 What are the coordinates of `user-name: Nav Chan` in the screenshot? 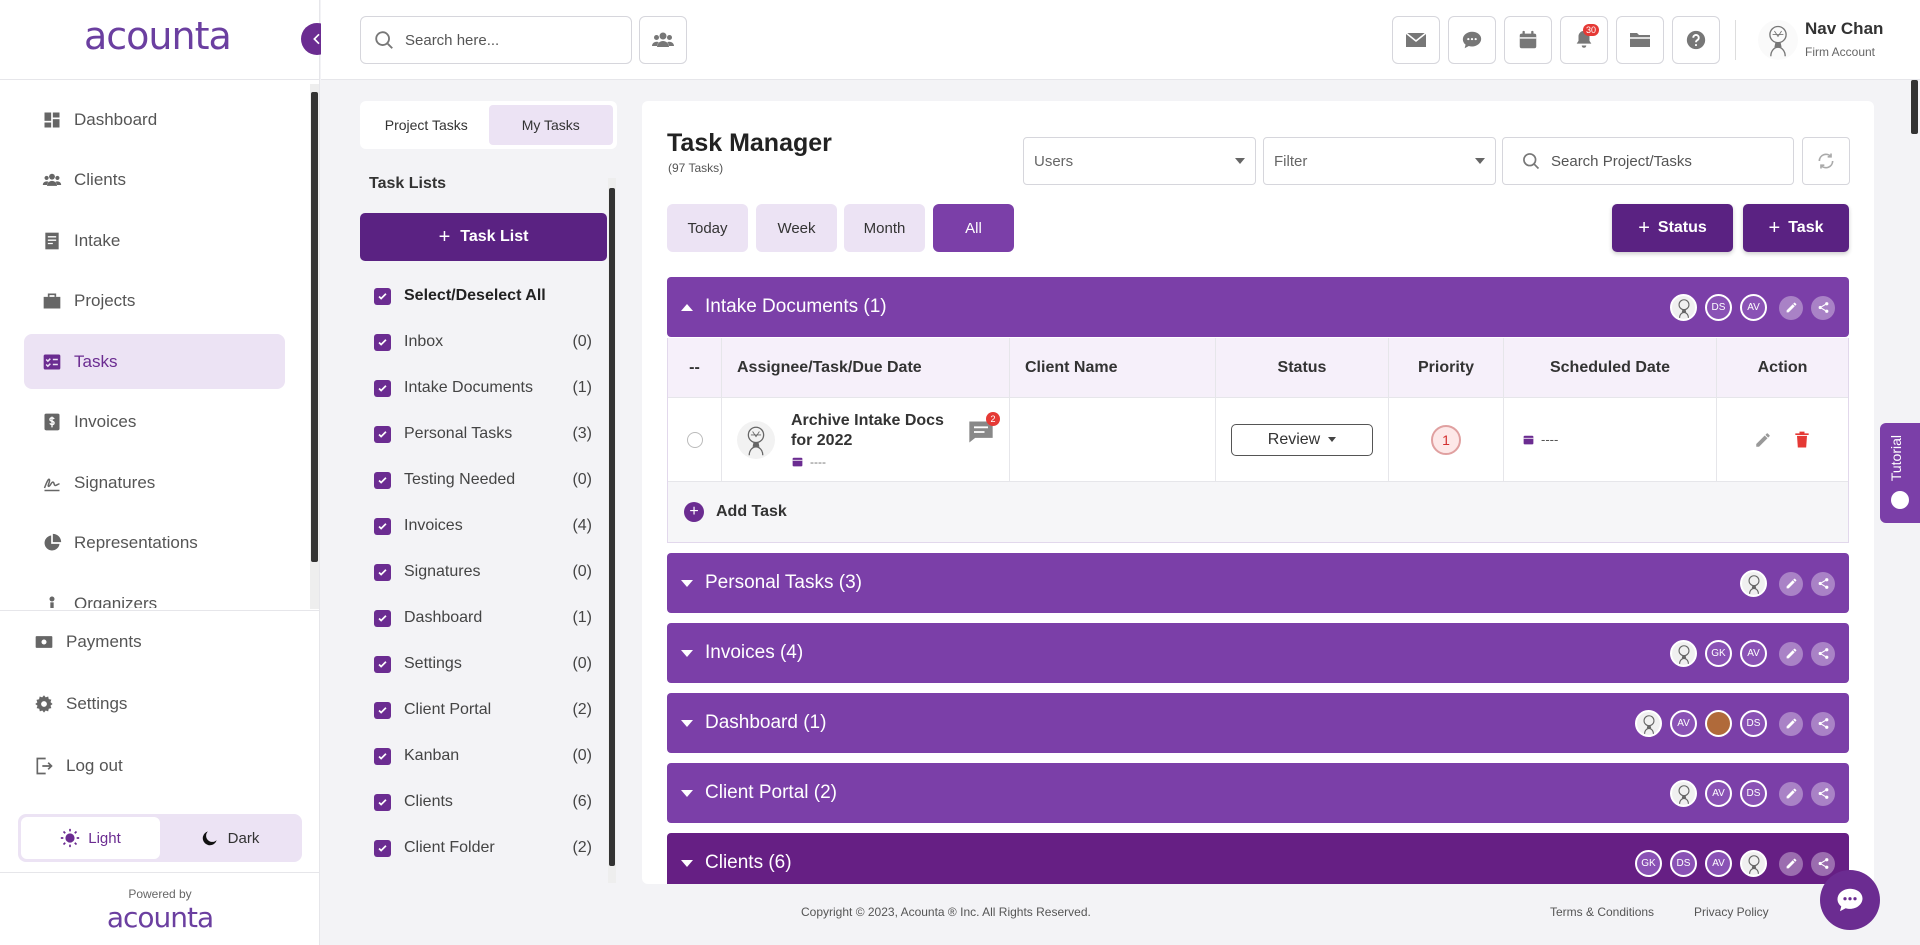 It's located at (1844, 28).